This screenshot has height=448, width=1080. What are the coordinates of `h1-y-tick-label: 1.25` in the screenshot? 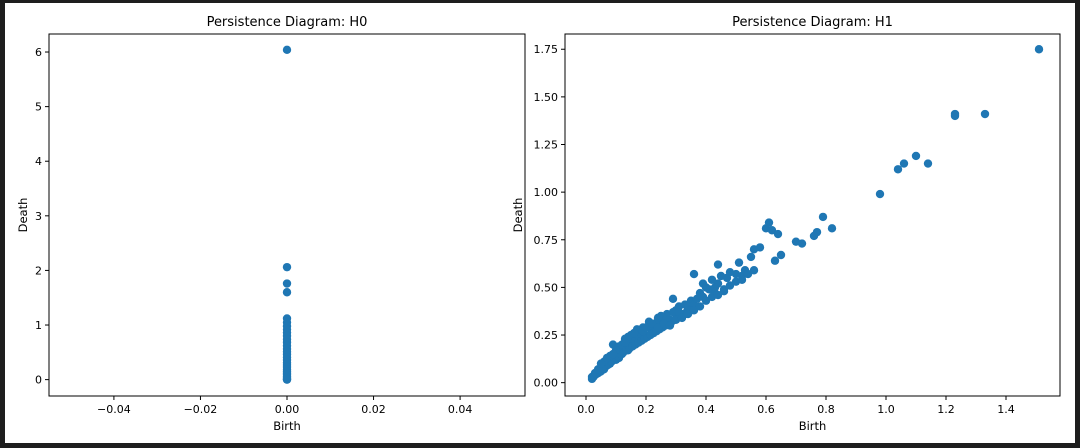 It's located at (546, 145).